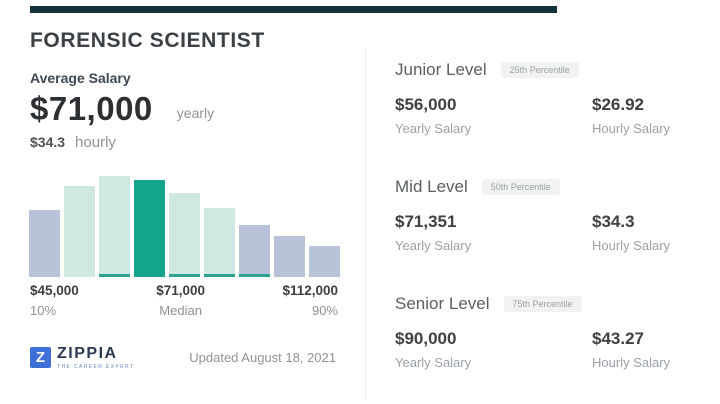  Describe the element at coordinates (442, 303) in the screenshot. I see `level-name: Senior Level` at that location.